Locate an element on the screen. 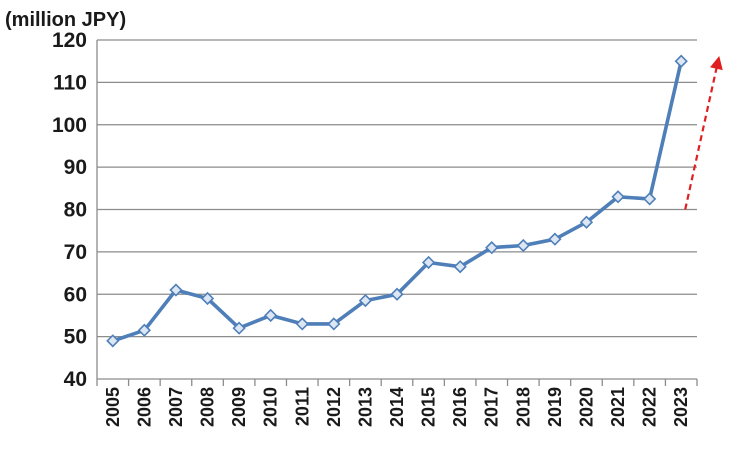 This screenshot has width=742, height=463. y-unit-label: (million JPY) is located at coordinates (65, 20).